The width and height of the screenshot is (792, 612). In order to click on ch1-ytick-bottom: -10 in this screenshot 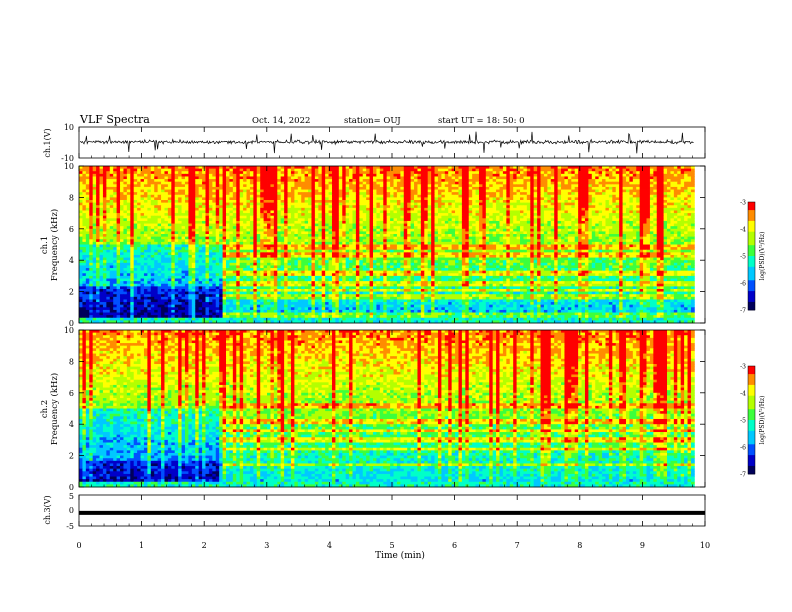, I will do `click(67, 158)`.